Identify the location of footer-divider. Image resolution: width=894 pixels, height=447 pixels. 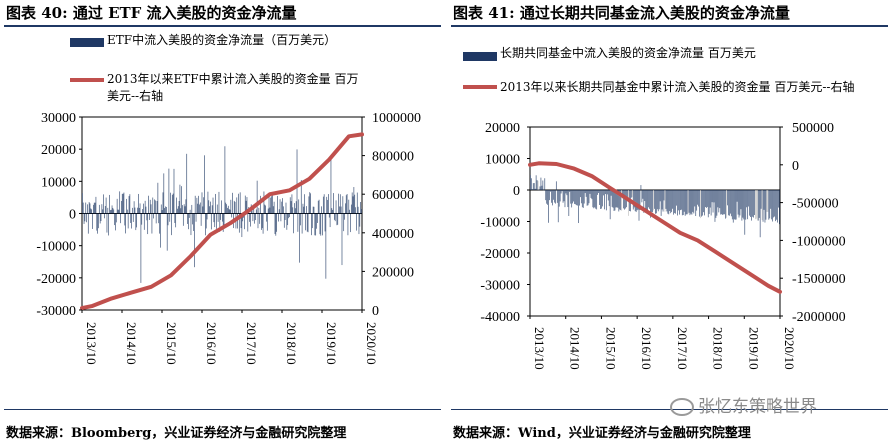
(222, 409).